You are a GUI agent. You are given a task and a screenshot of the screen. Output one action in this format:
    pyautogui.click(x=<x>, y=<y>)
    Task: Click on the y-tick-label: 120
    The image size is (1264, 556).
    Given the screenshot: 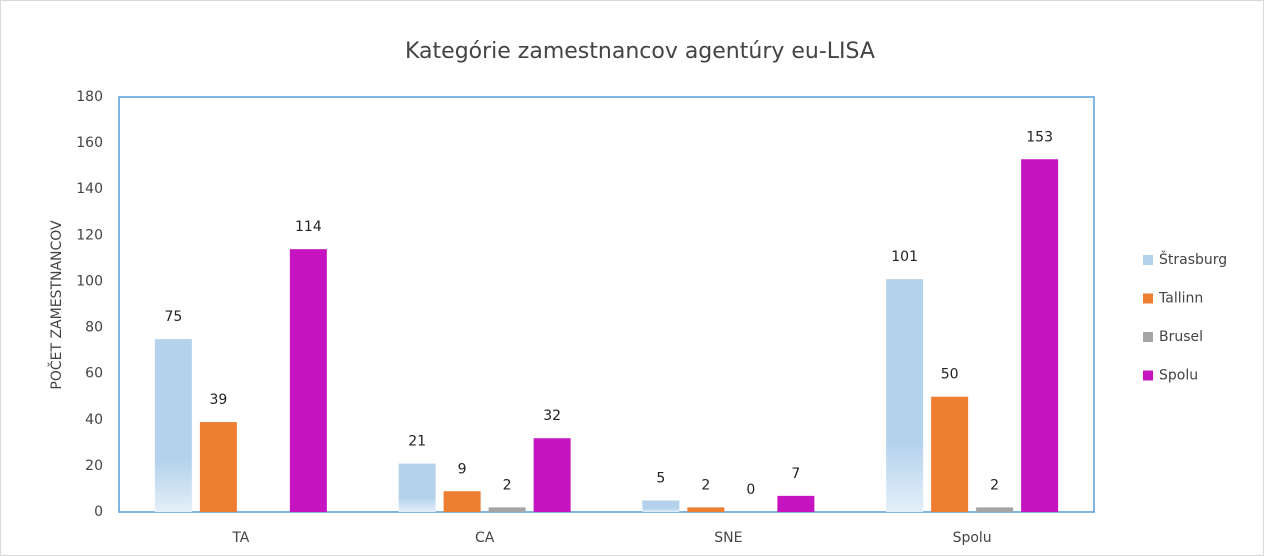 What is the action you would take?
    pyautogui.click(x=89, y=235)
    